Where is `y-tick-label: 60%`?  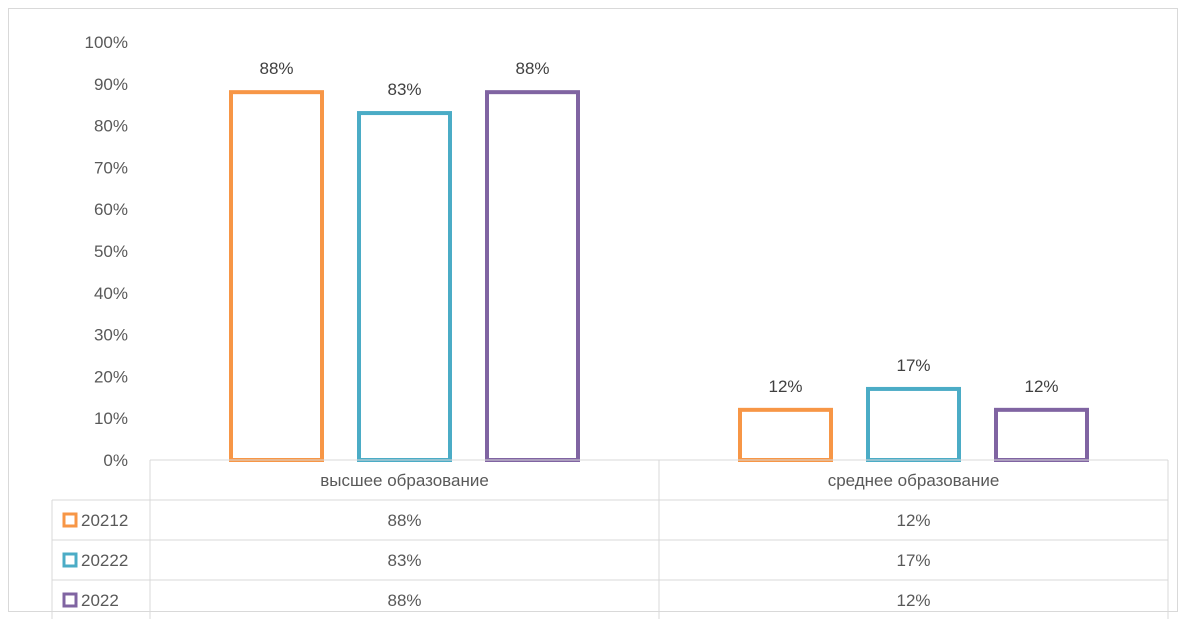 y-tick-label: 60% is located at coordinates (111, 209).